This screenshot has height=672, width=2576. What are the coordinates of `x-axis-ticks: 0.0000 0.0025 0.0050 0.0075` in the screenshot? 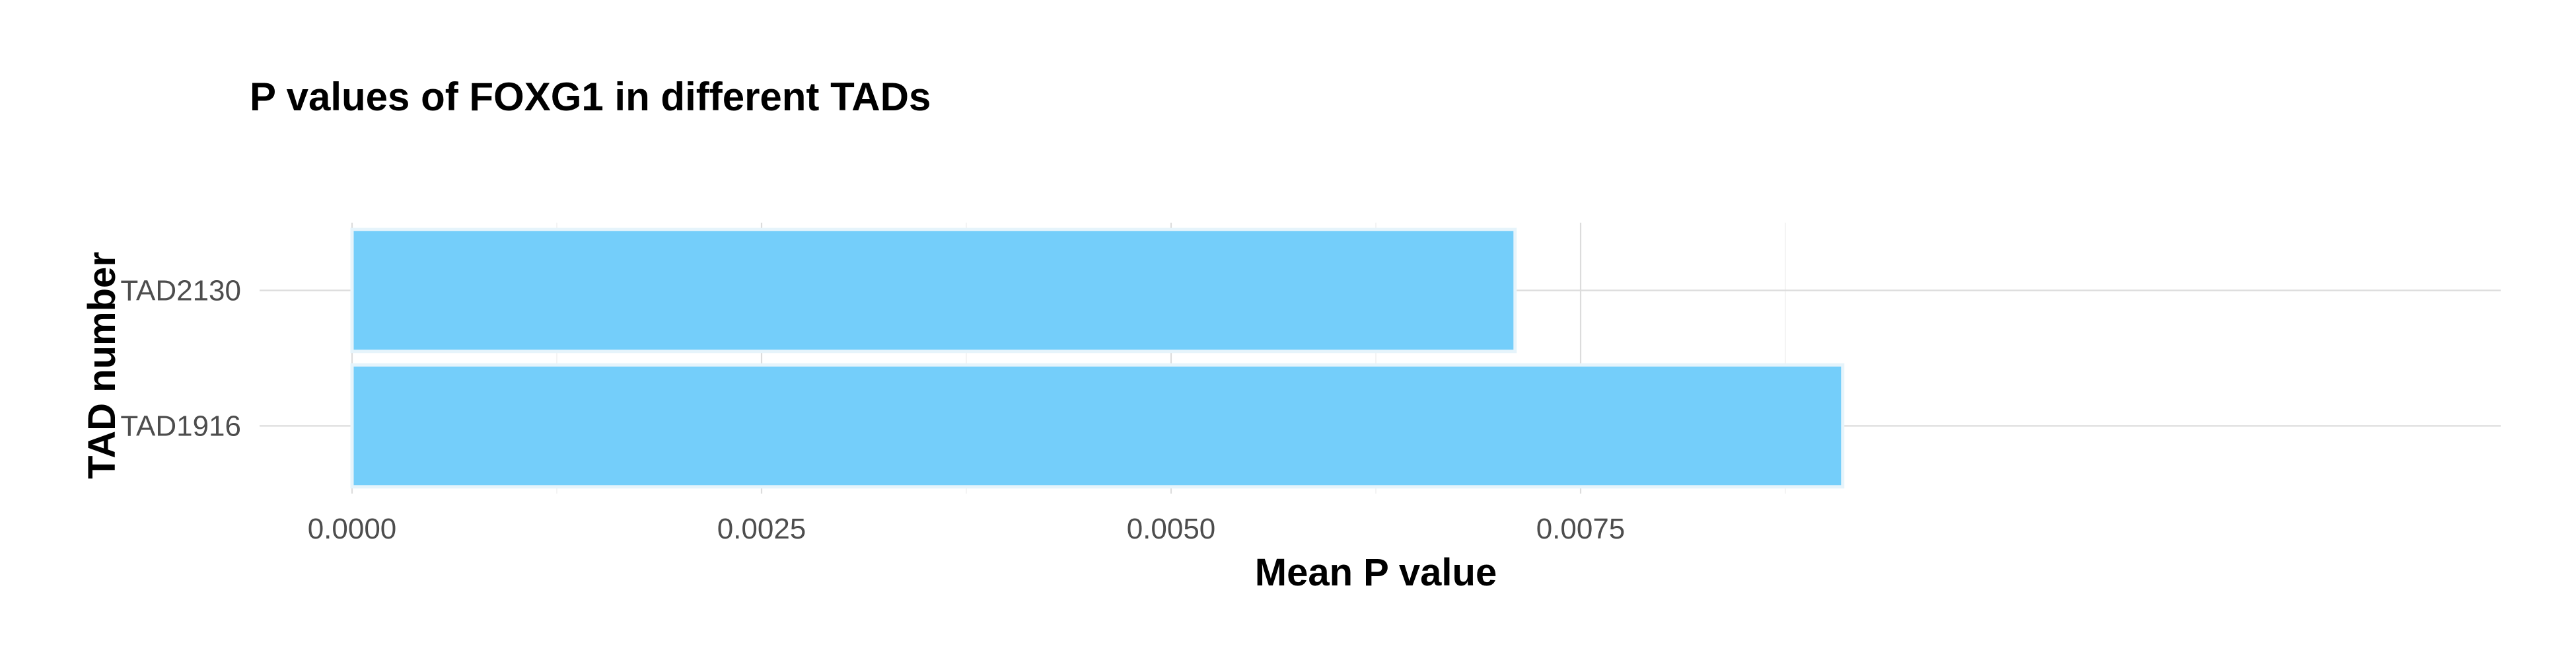 It's located at (967, 529).